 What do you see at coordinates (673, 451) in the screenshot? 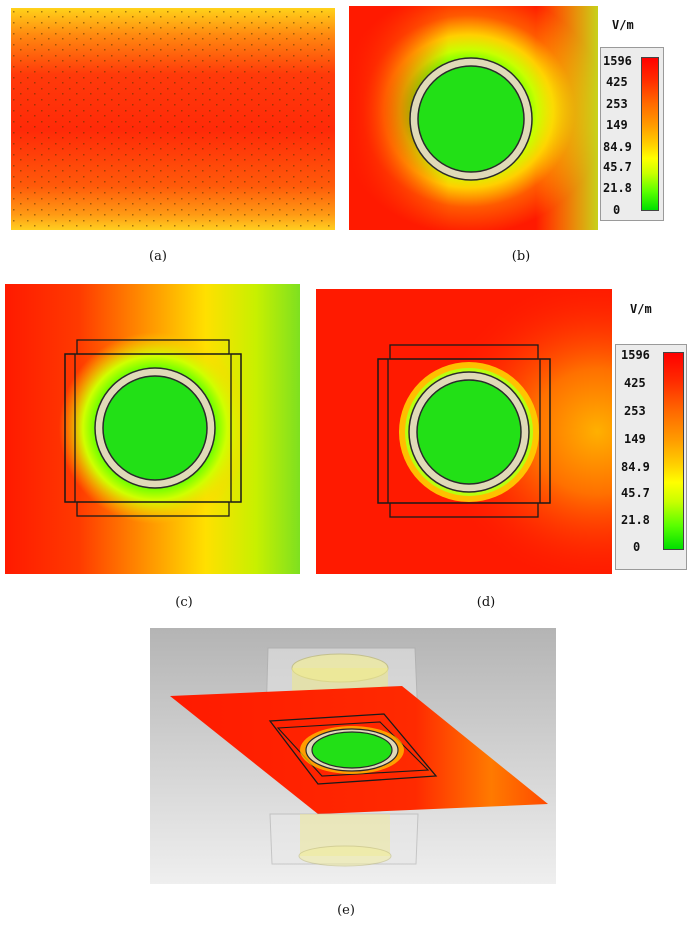
I see `colorbar-middle-scale` at bounding box center [673, 451].